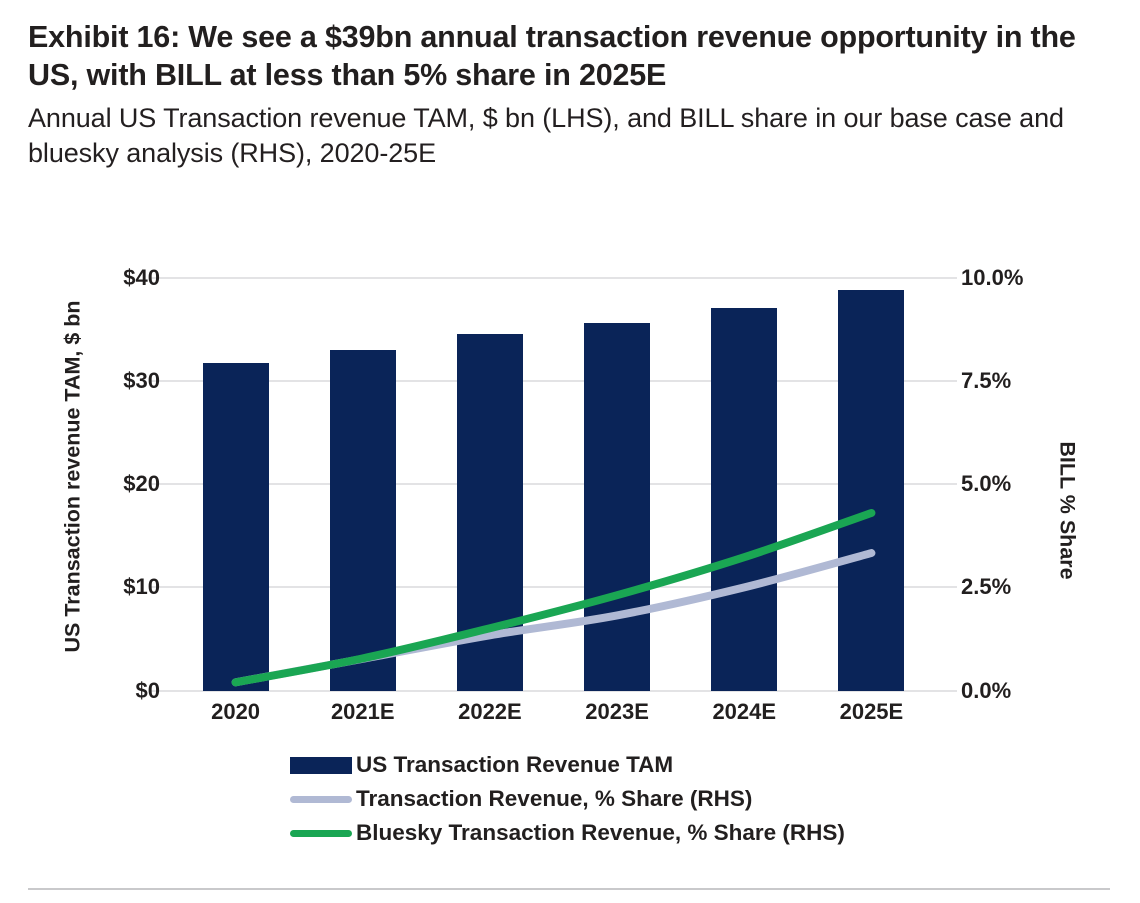  Describe the element at coordinates (992, 277) in the screenshot. I see `y-axis-right-tick-label: 10.0%` at that location.